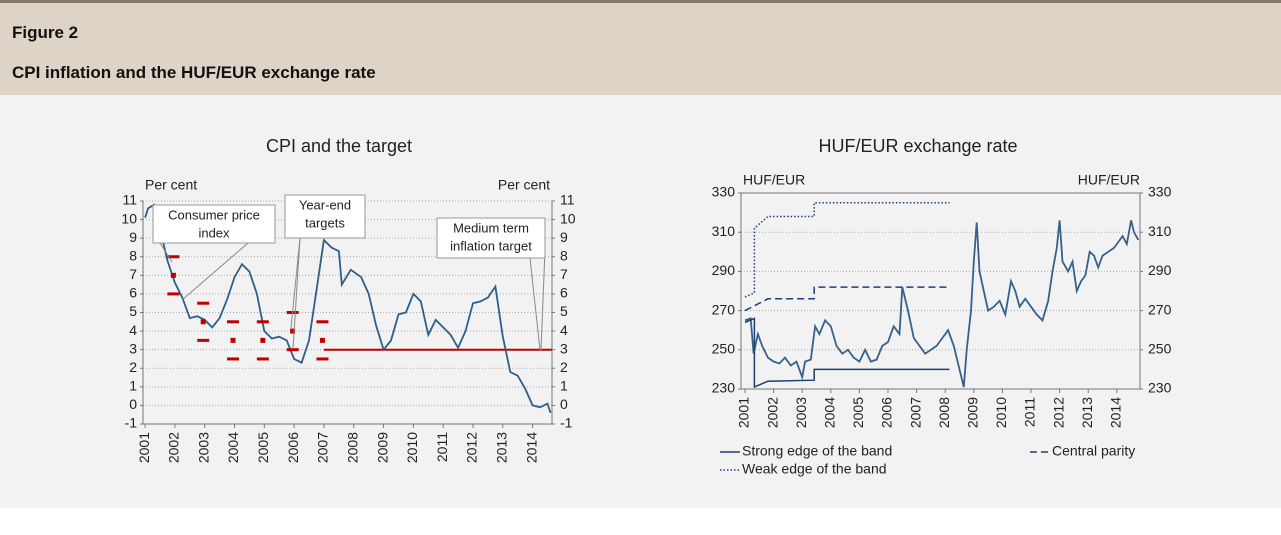 The width and height of the screenshot is (1281, 535). What do you see at coordinates (1058, 412) in the screenshot?
I see `x-tick-label: 2012` at bounding box center [1058, 412].